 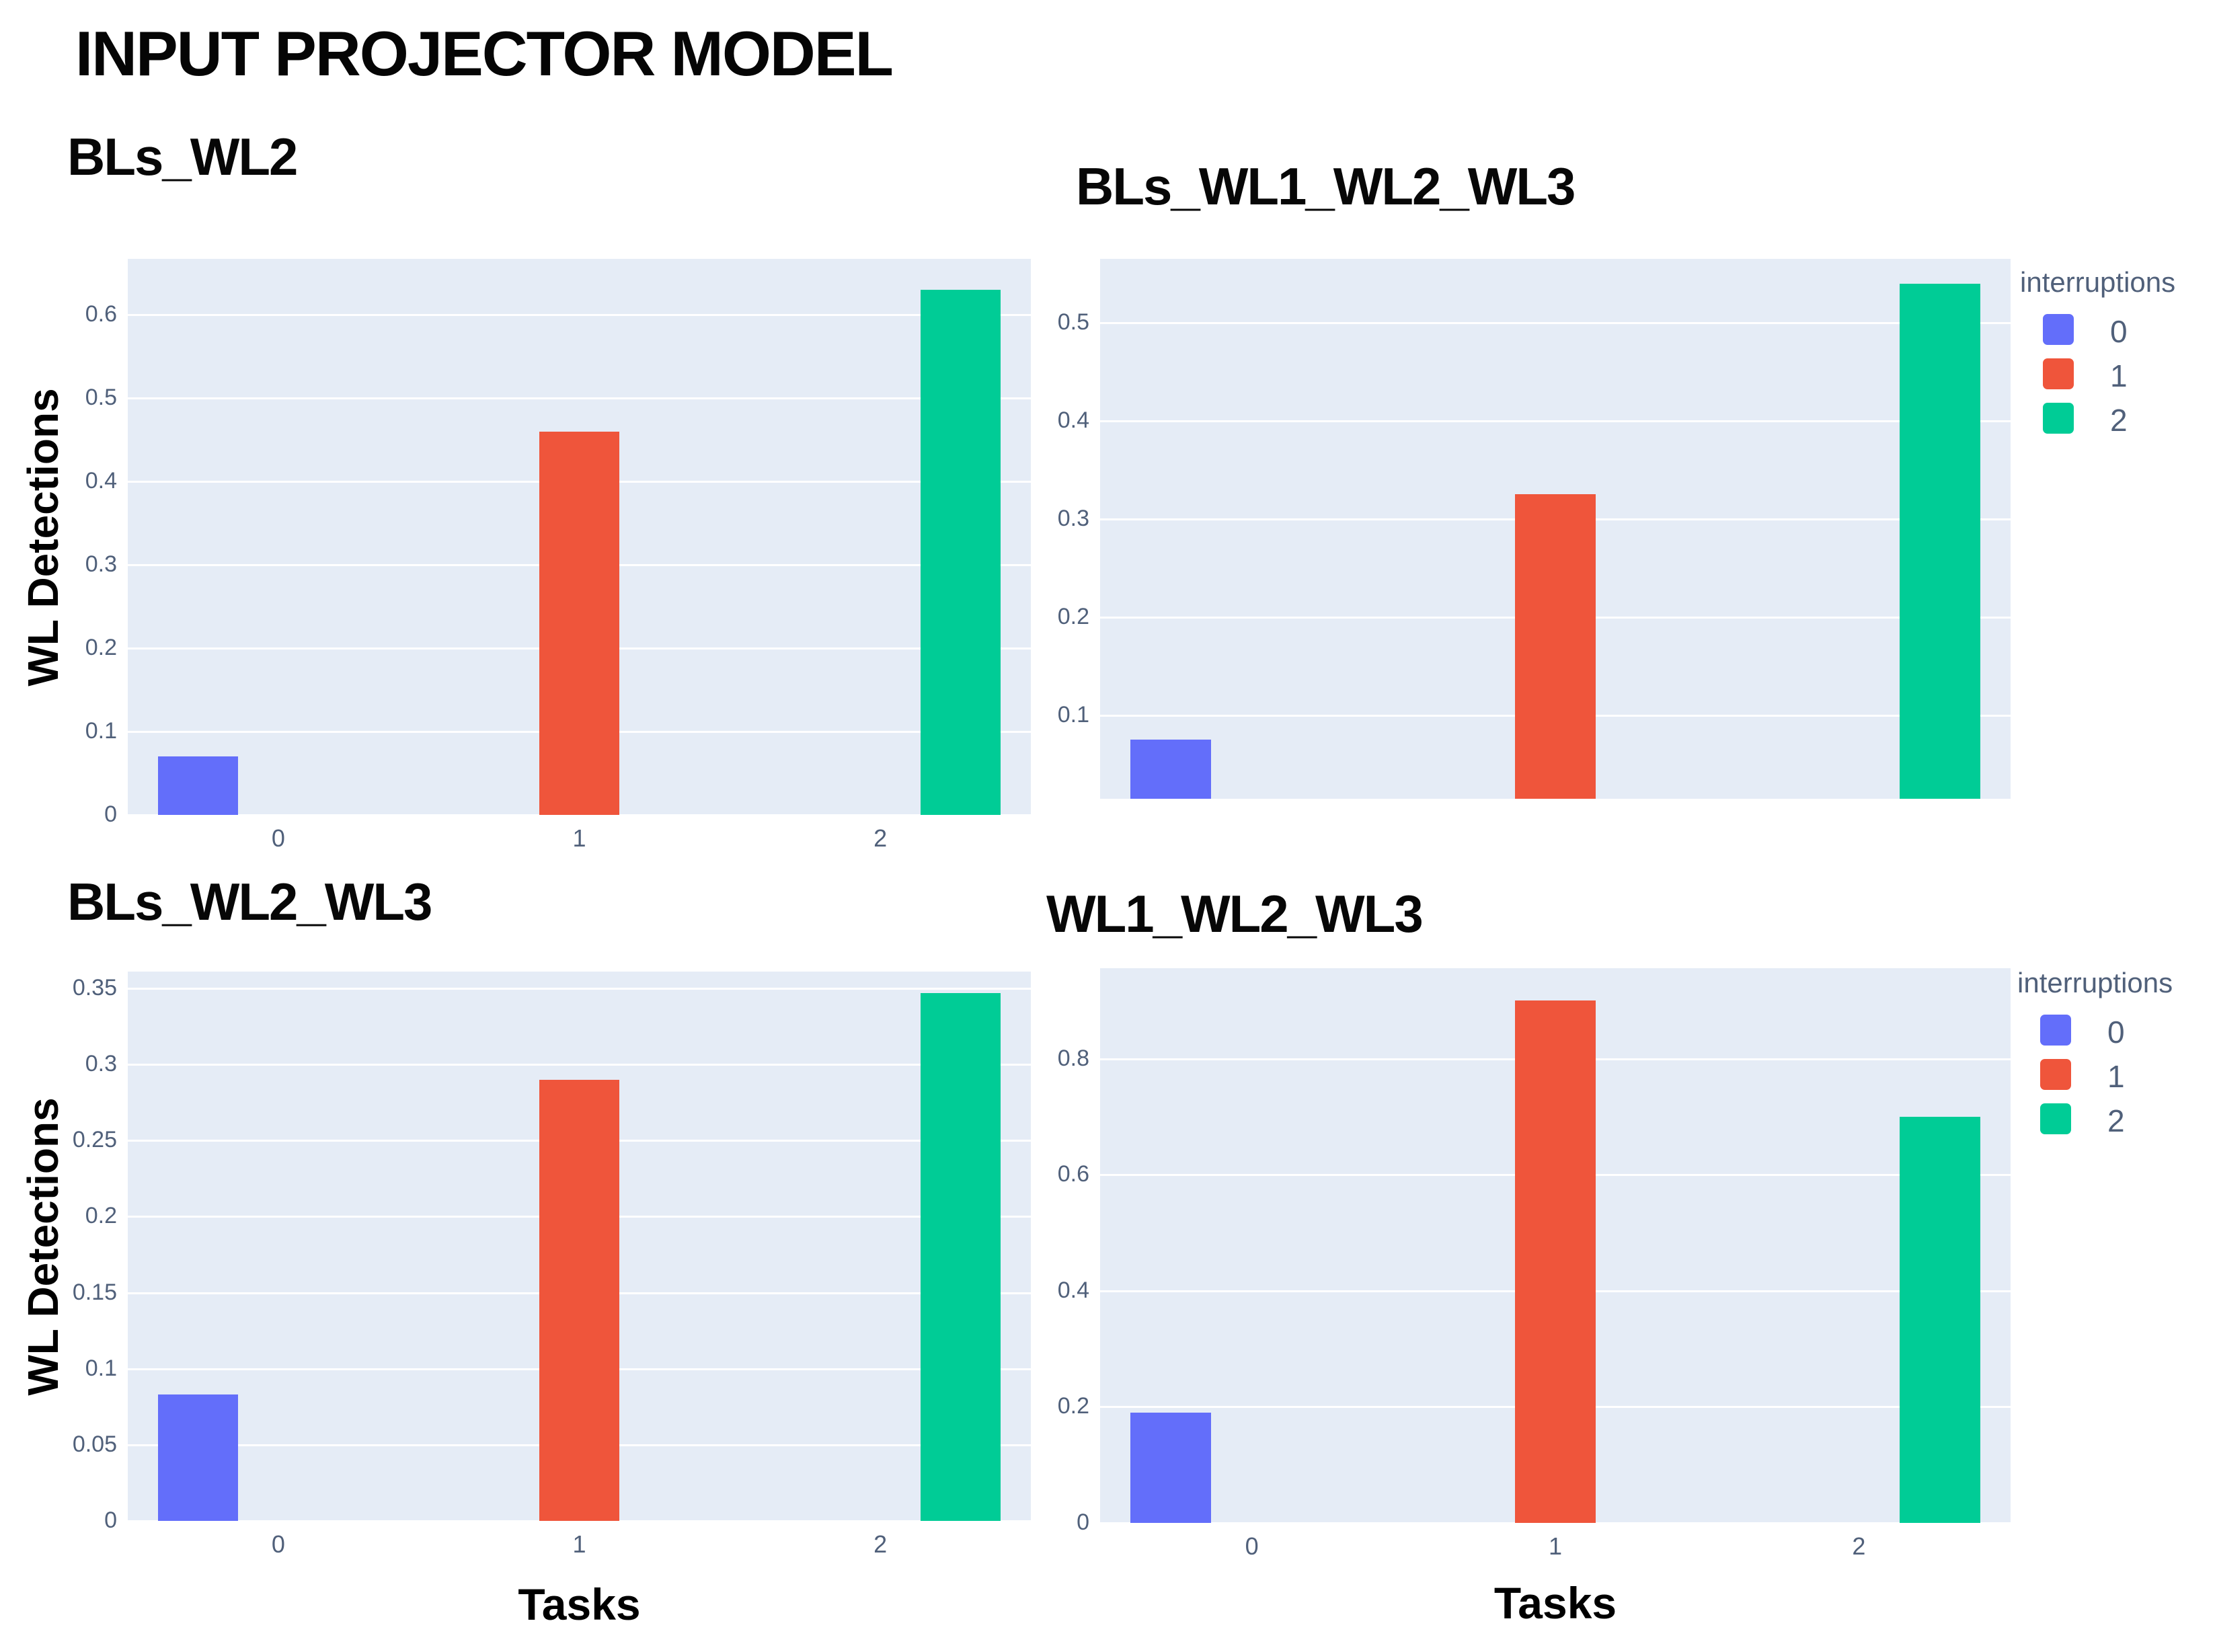 I want to click on y-tick-label: 0.15, so click(x=94, y=1292).